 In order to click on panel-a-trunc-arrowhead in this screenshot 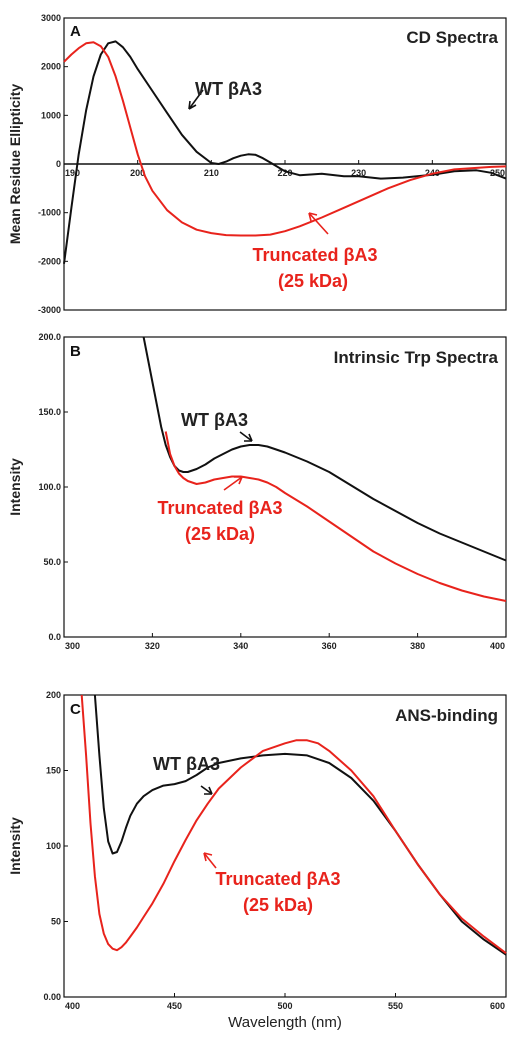, I will do `click(313, 217)`.